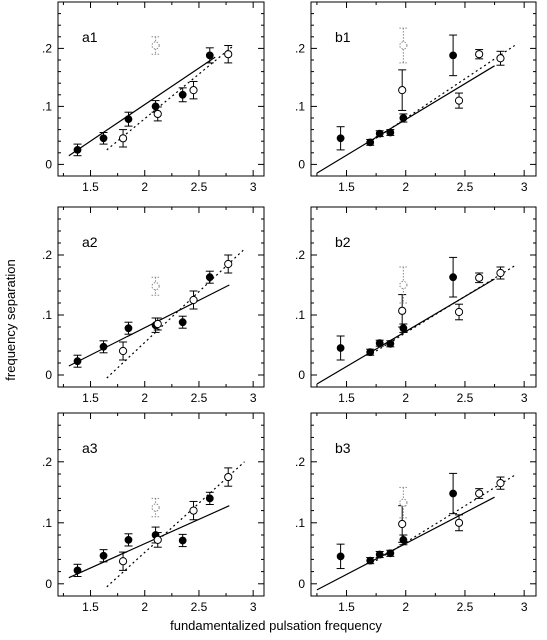 The height and width of the screenshot is (640, 547). What do you see at coordinates (276, 625) in the screenshot?
I see `x-axis-title: fundamentalized pulsation frequency` at bounding box center [276, 625].